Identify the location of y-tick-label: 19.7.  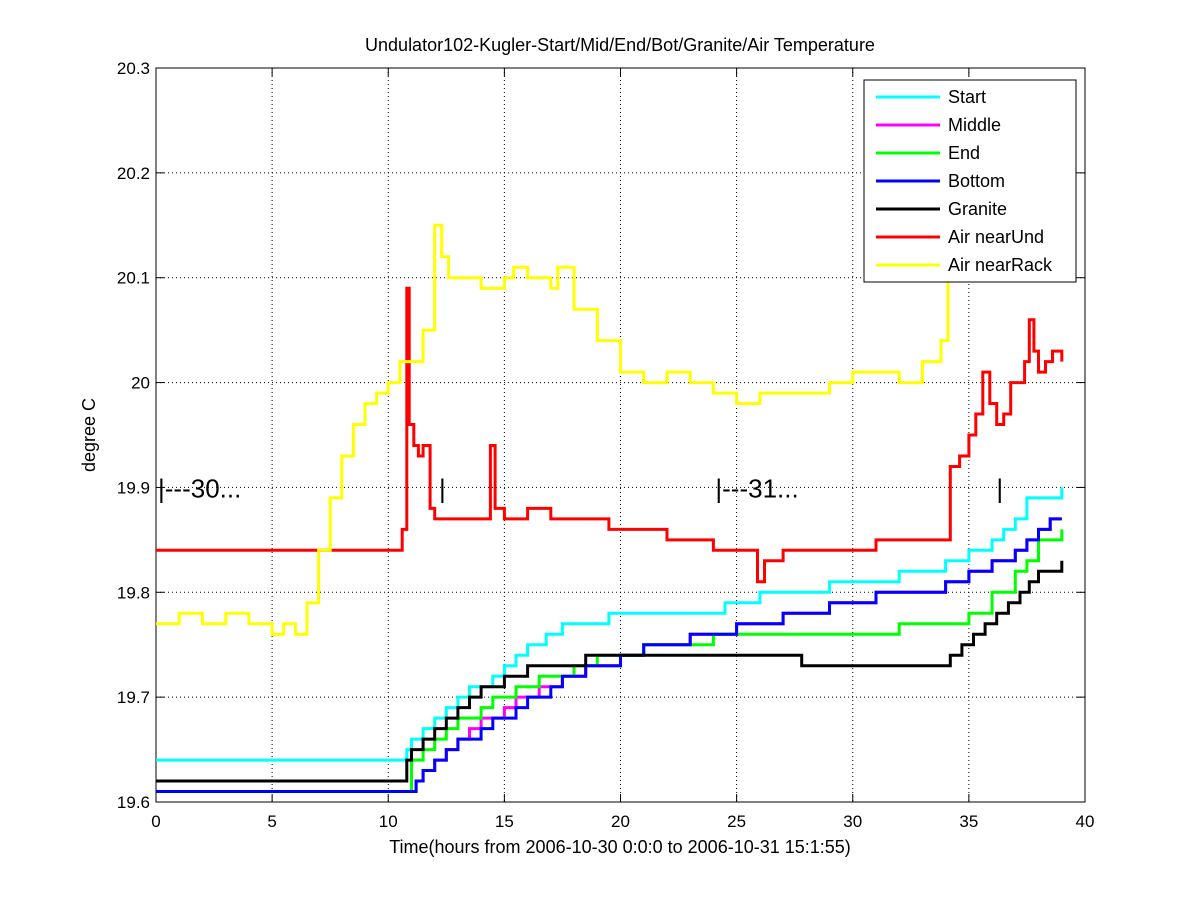
(133, 697).